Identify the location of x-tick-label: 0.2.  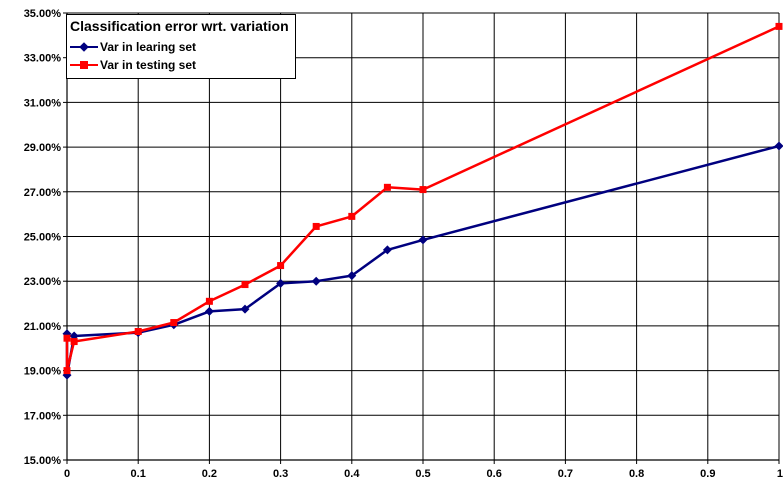
(209, 474).